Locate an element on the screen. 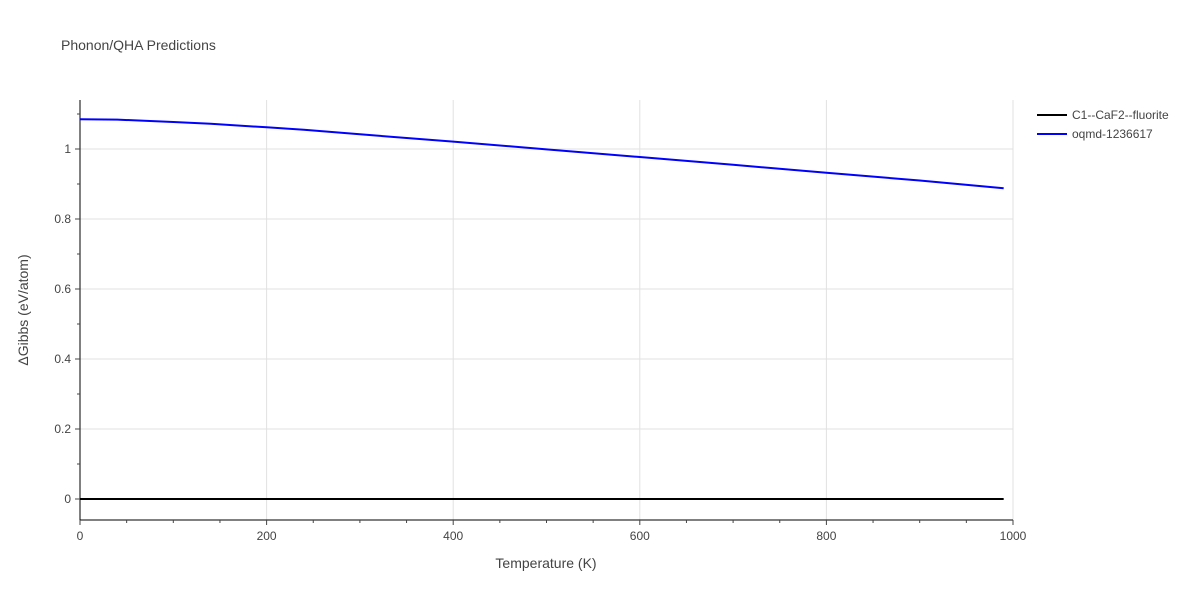 Image resolution: width=1200 pixels, height=600 pixels. legend-label: C1--CaF2--fluorite is located at coordinates (1120, 115).